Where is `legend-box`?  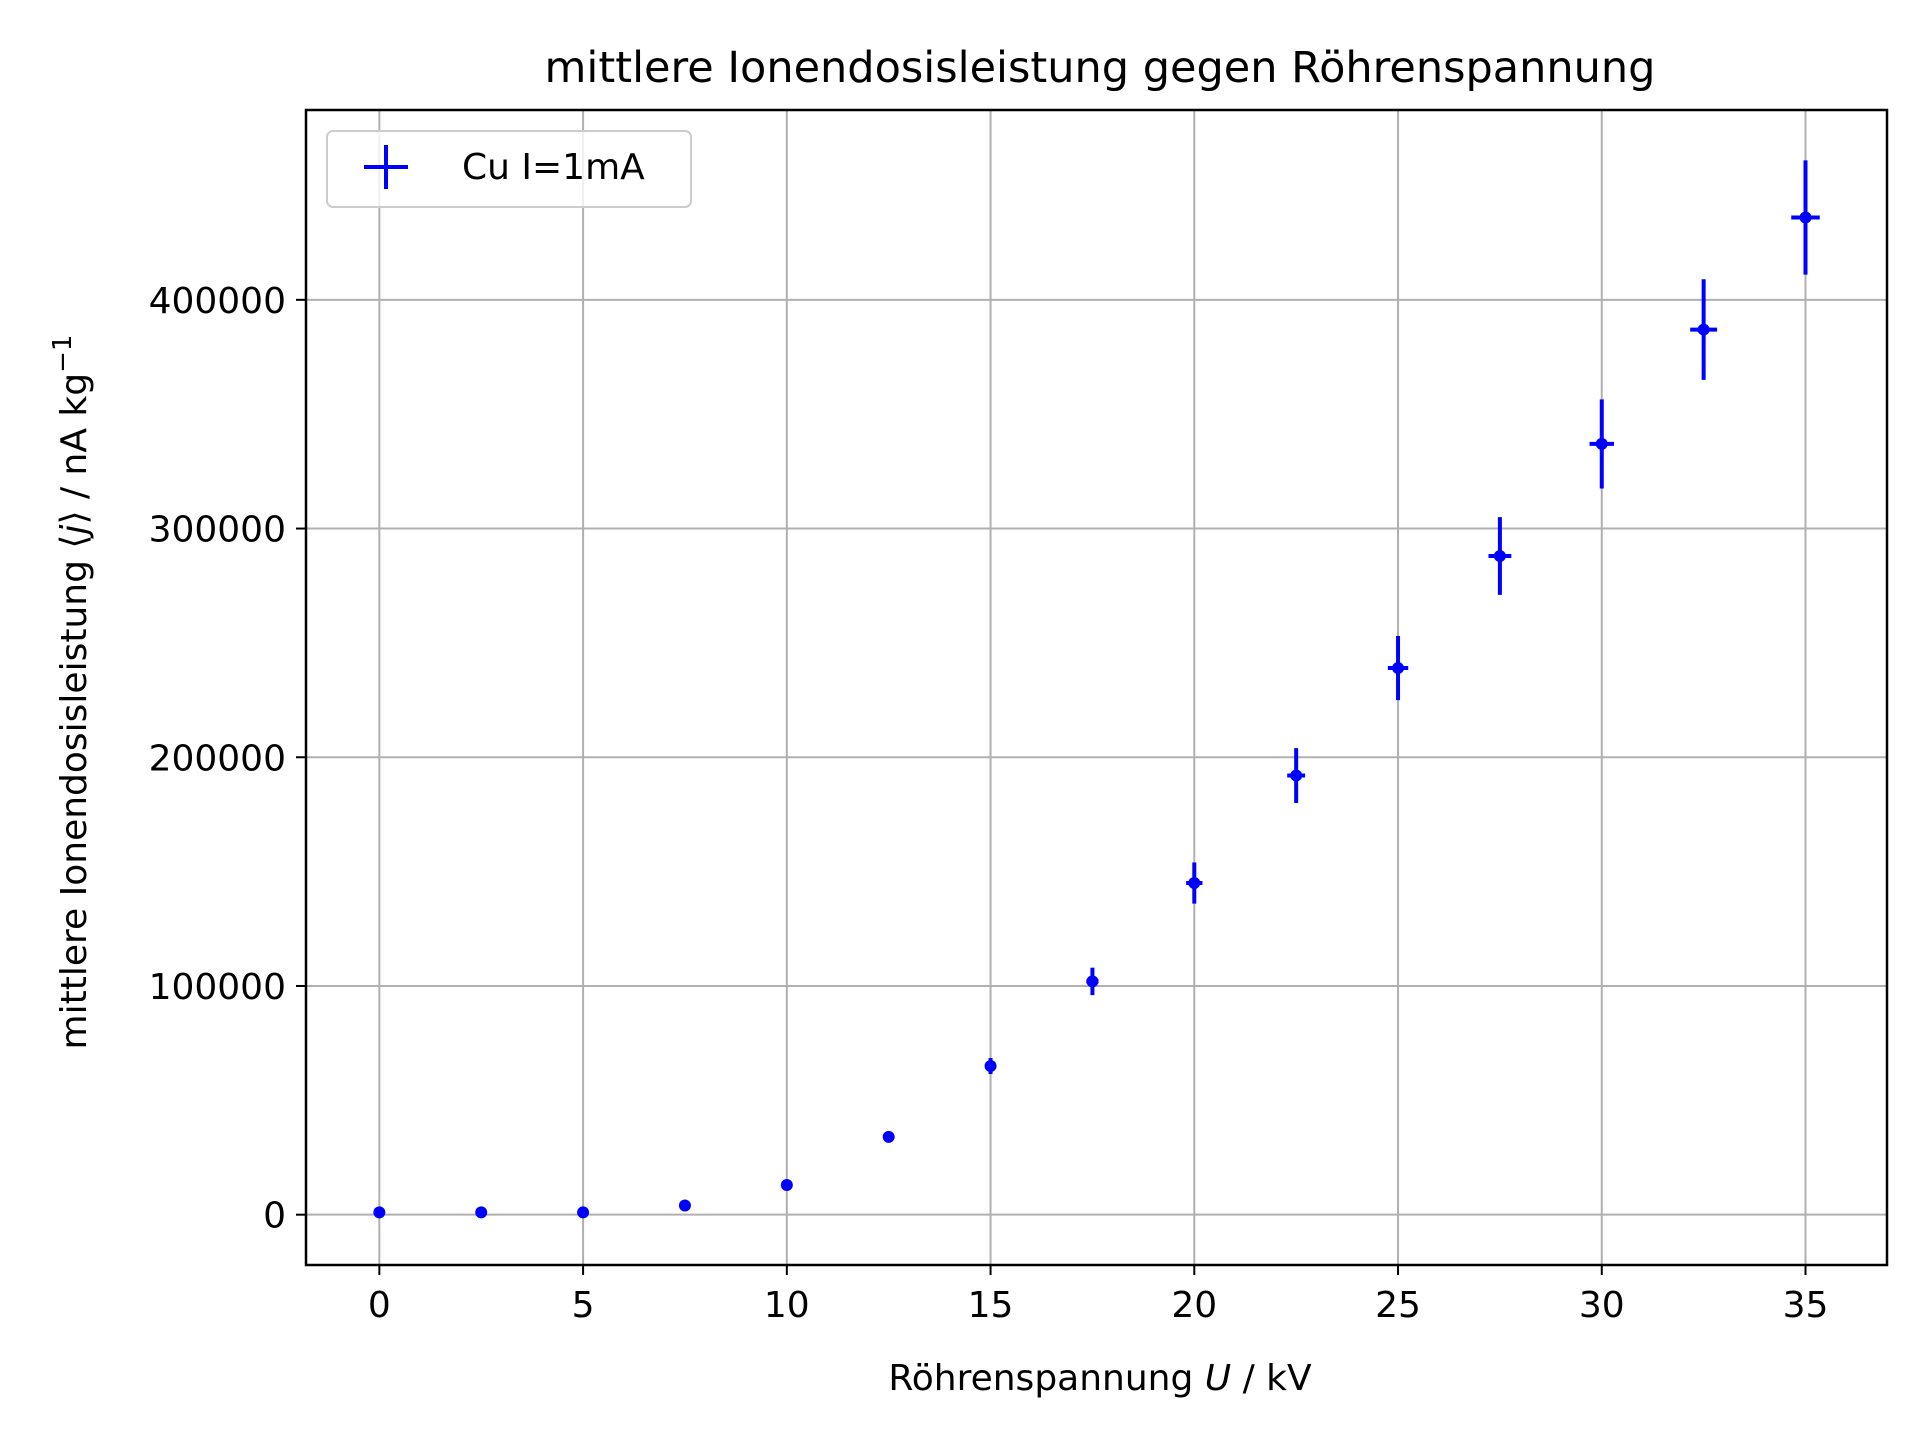 legend-box is located at coordinates (509, 169).